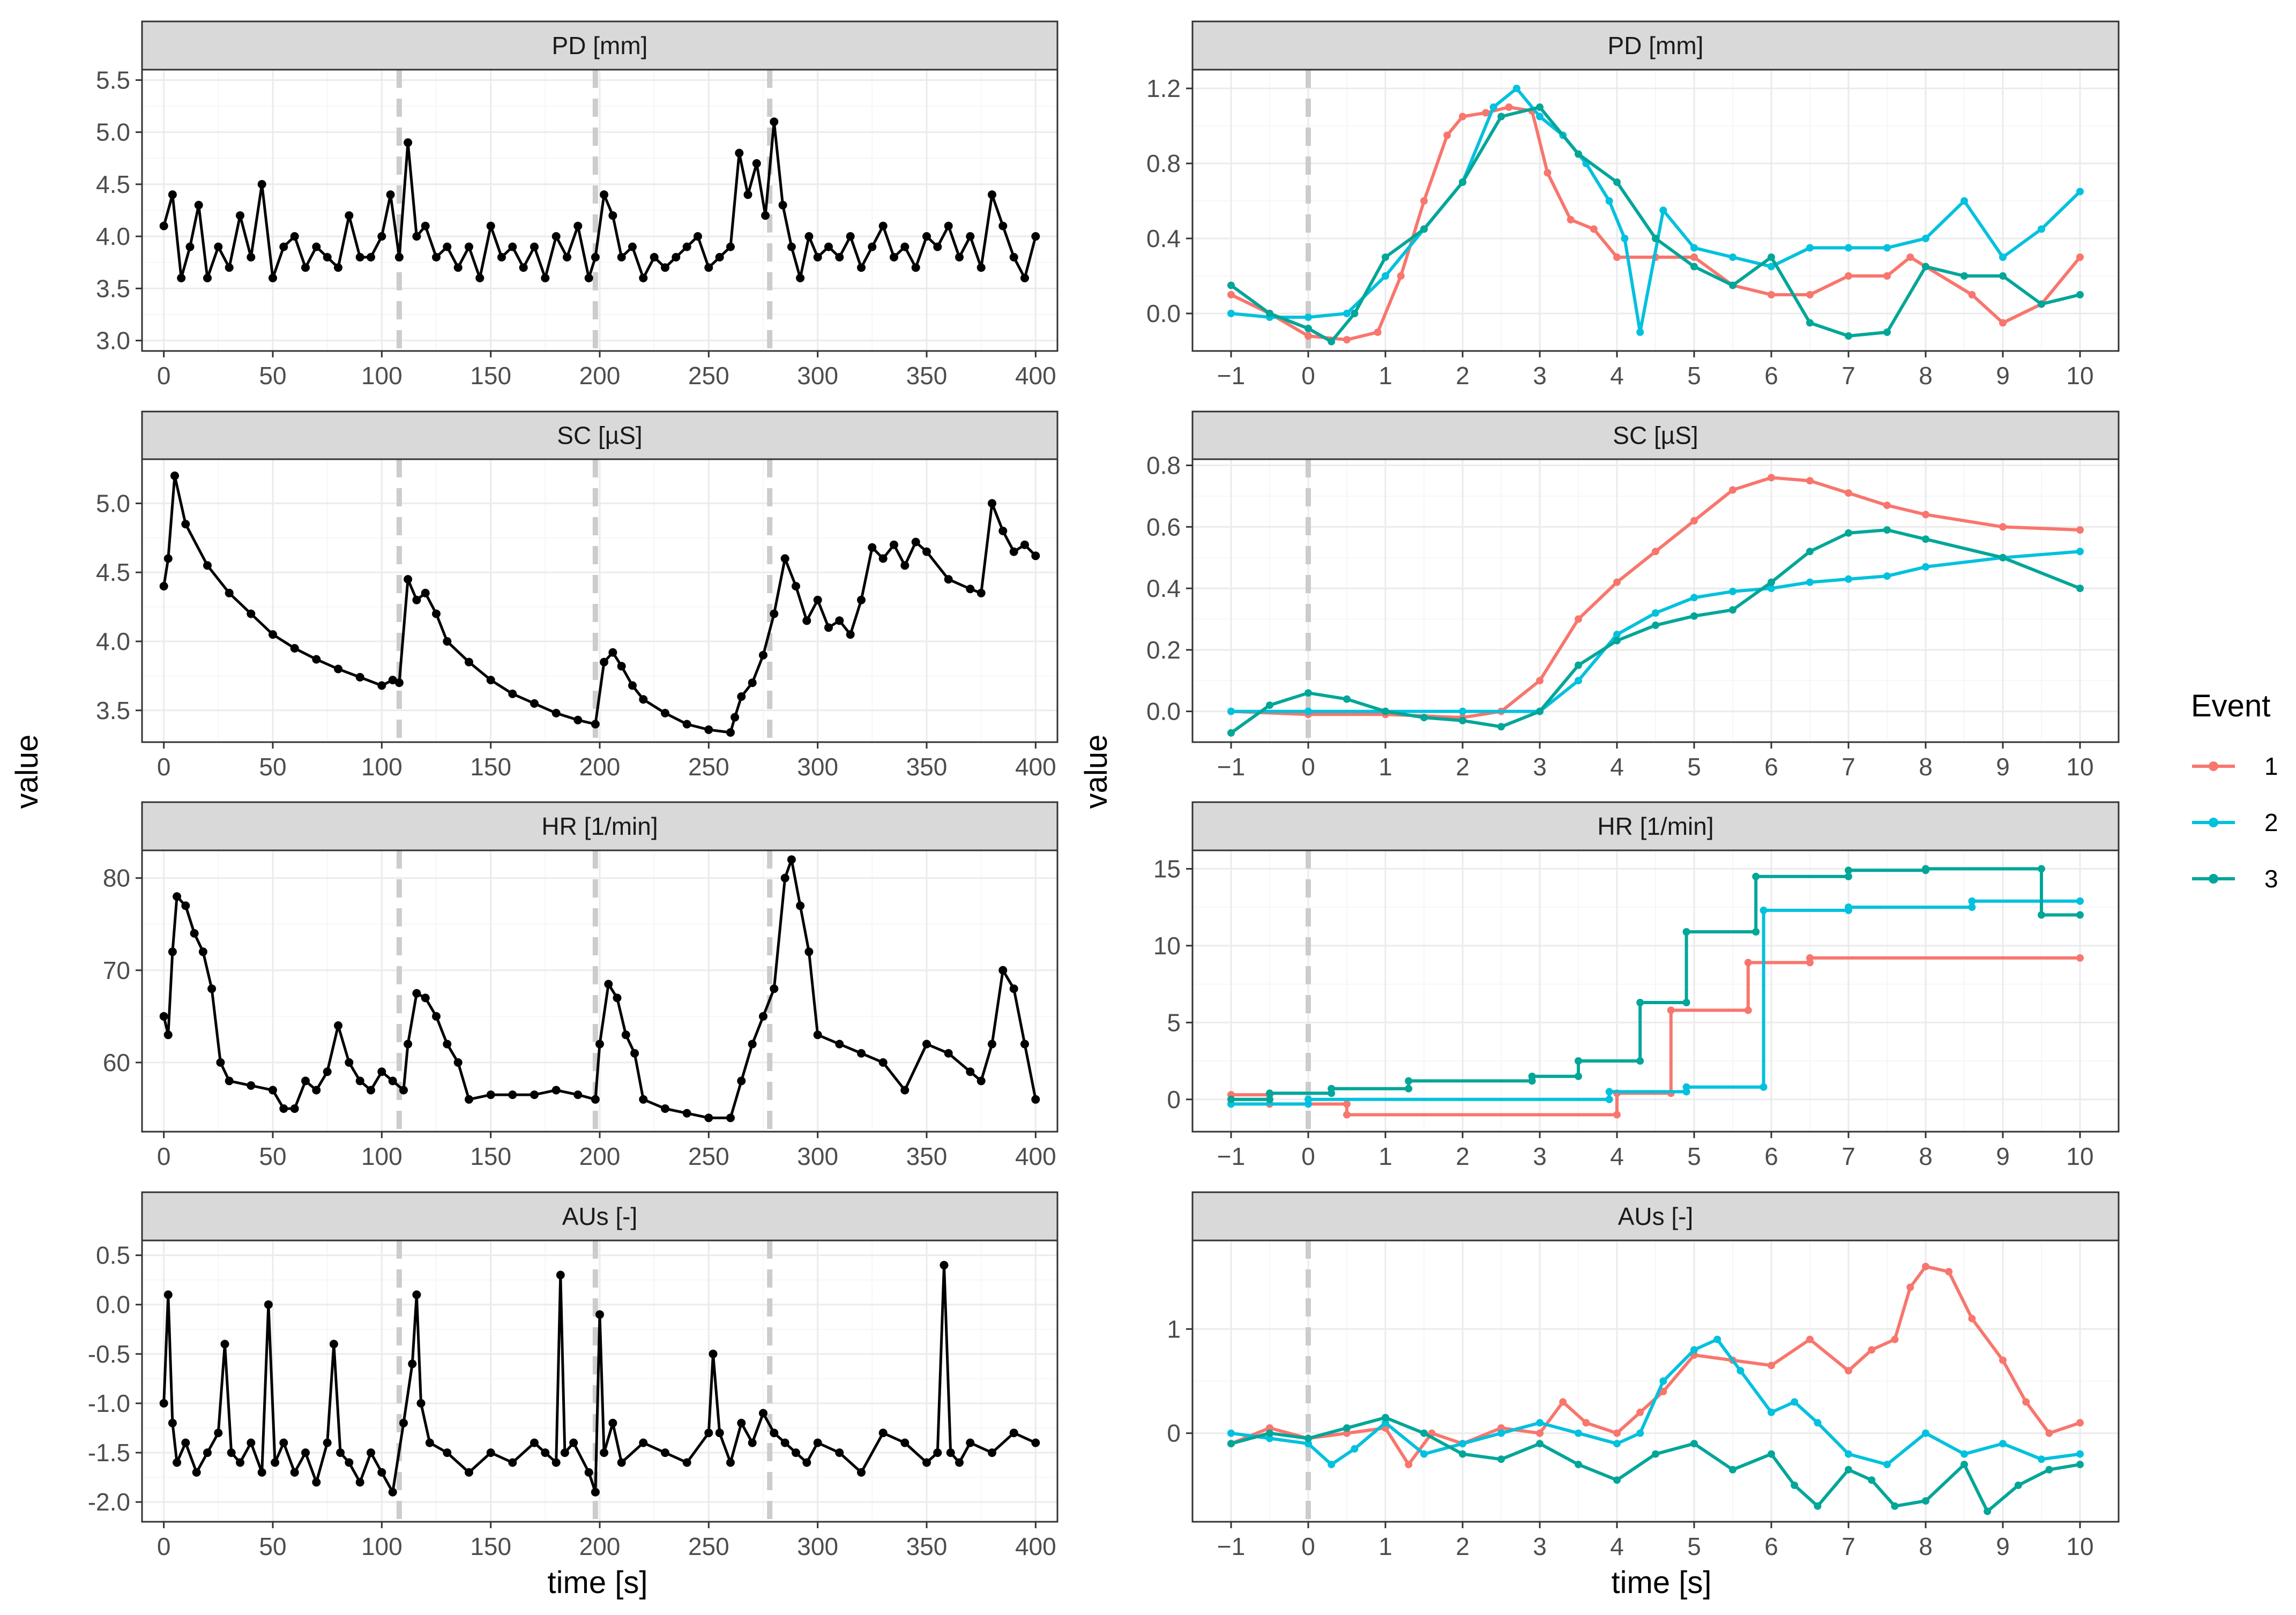  Describe the element at coordinates (113, 503) in the screenshot. I see `y-tick-label: 5.0` at that location.